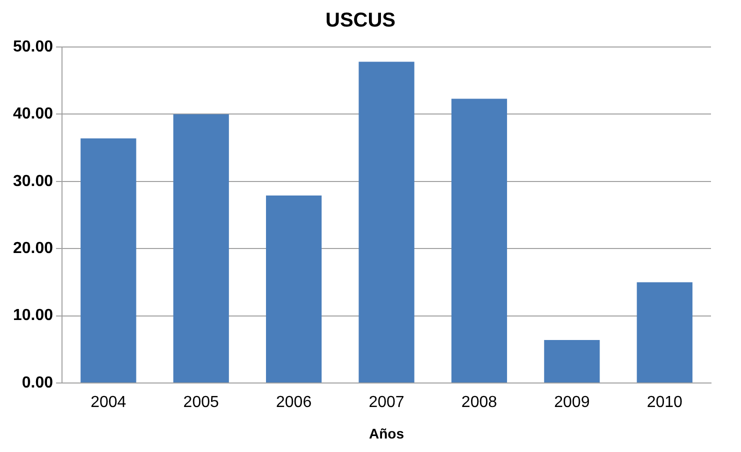  What do you see at coordinates (664, 403) in the screenshot?
I see `x-tick-label: 2010` at bounding box center [664, 403].